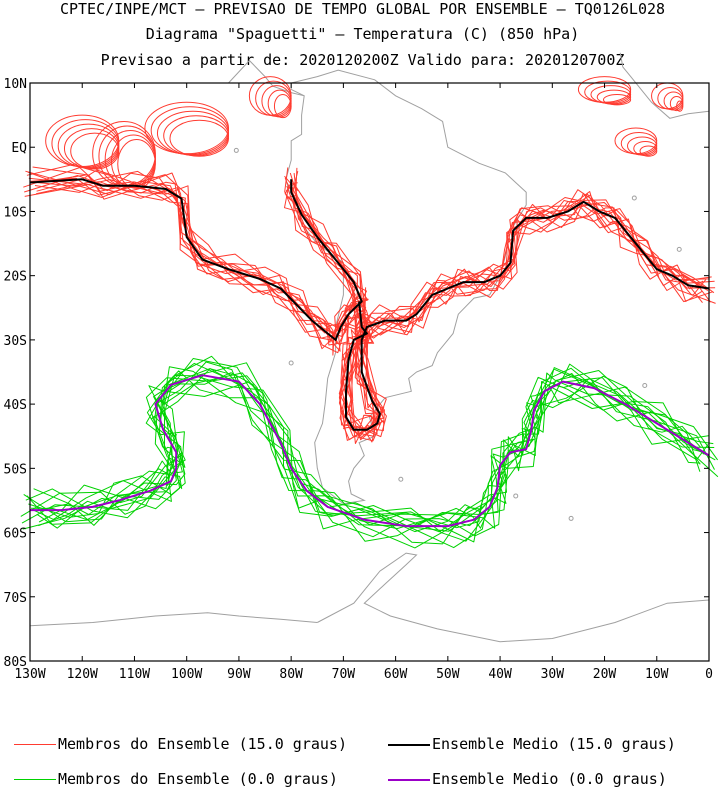  Describe the element at coordinates (657, 674) in the screenshot. I see `x-tick-label: 10W` at that location.